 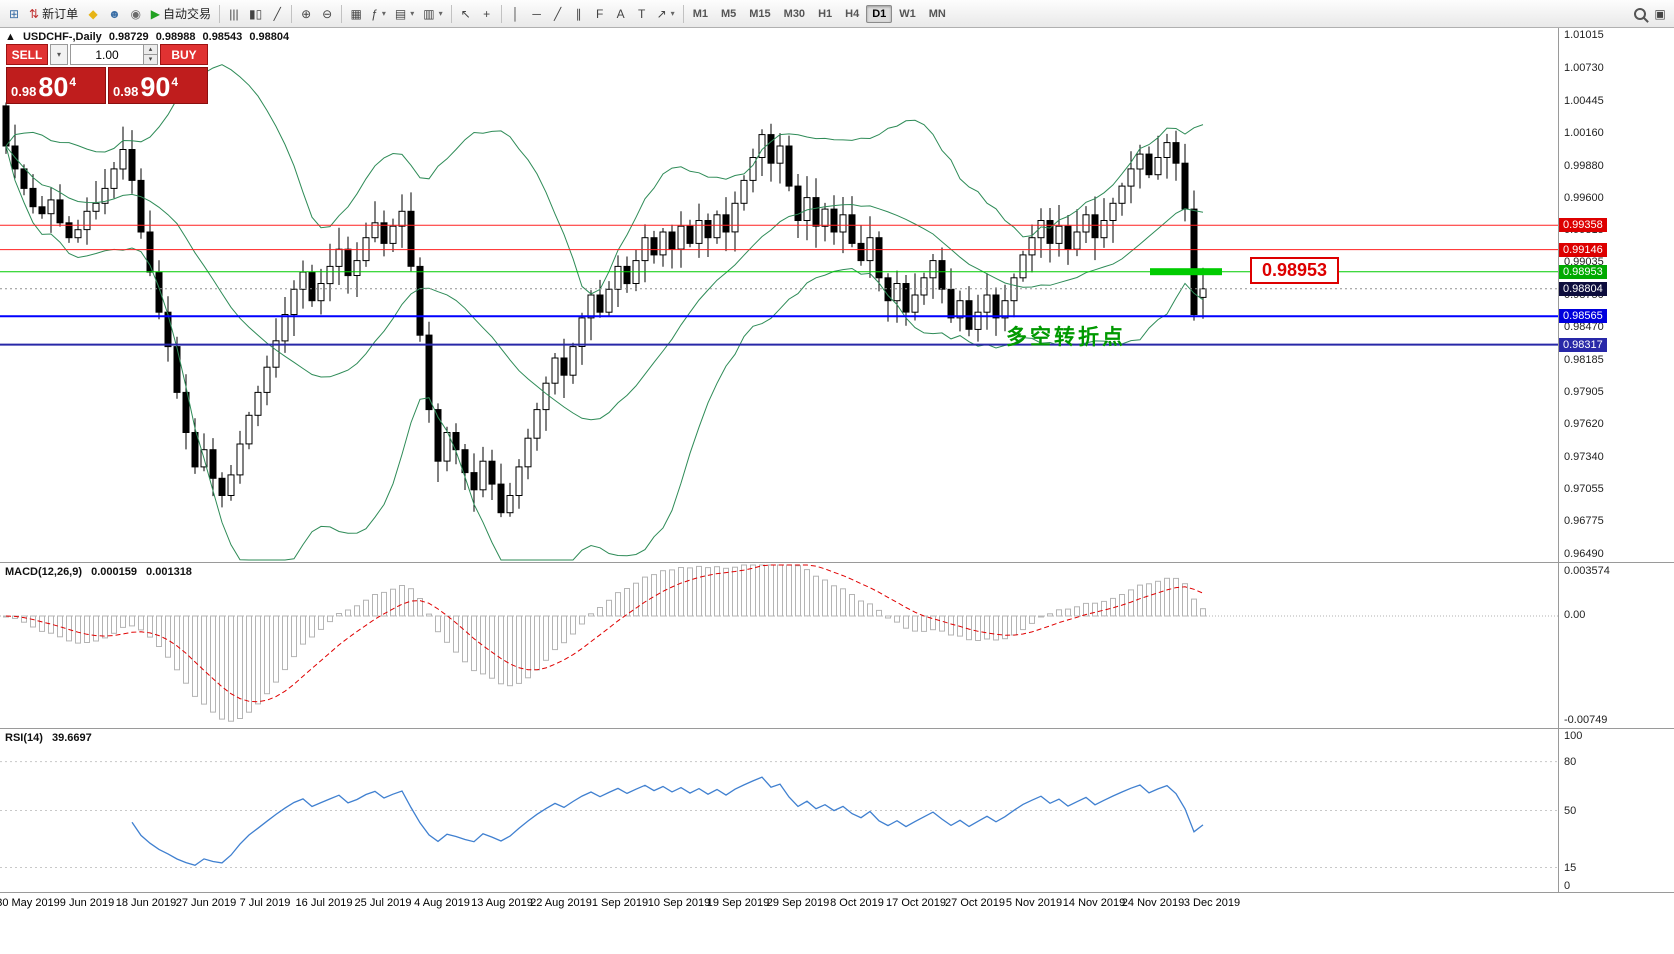 I want to click on tile-windows-button: ▦, so click(x=356, y=14).